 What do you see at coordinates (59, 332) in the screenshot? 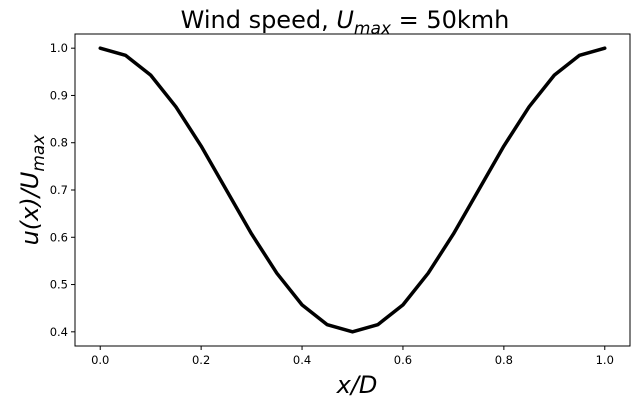
I see `y-tick-label: 0.4` at bounding box center [59, 332].